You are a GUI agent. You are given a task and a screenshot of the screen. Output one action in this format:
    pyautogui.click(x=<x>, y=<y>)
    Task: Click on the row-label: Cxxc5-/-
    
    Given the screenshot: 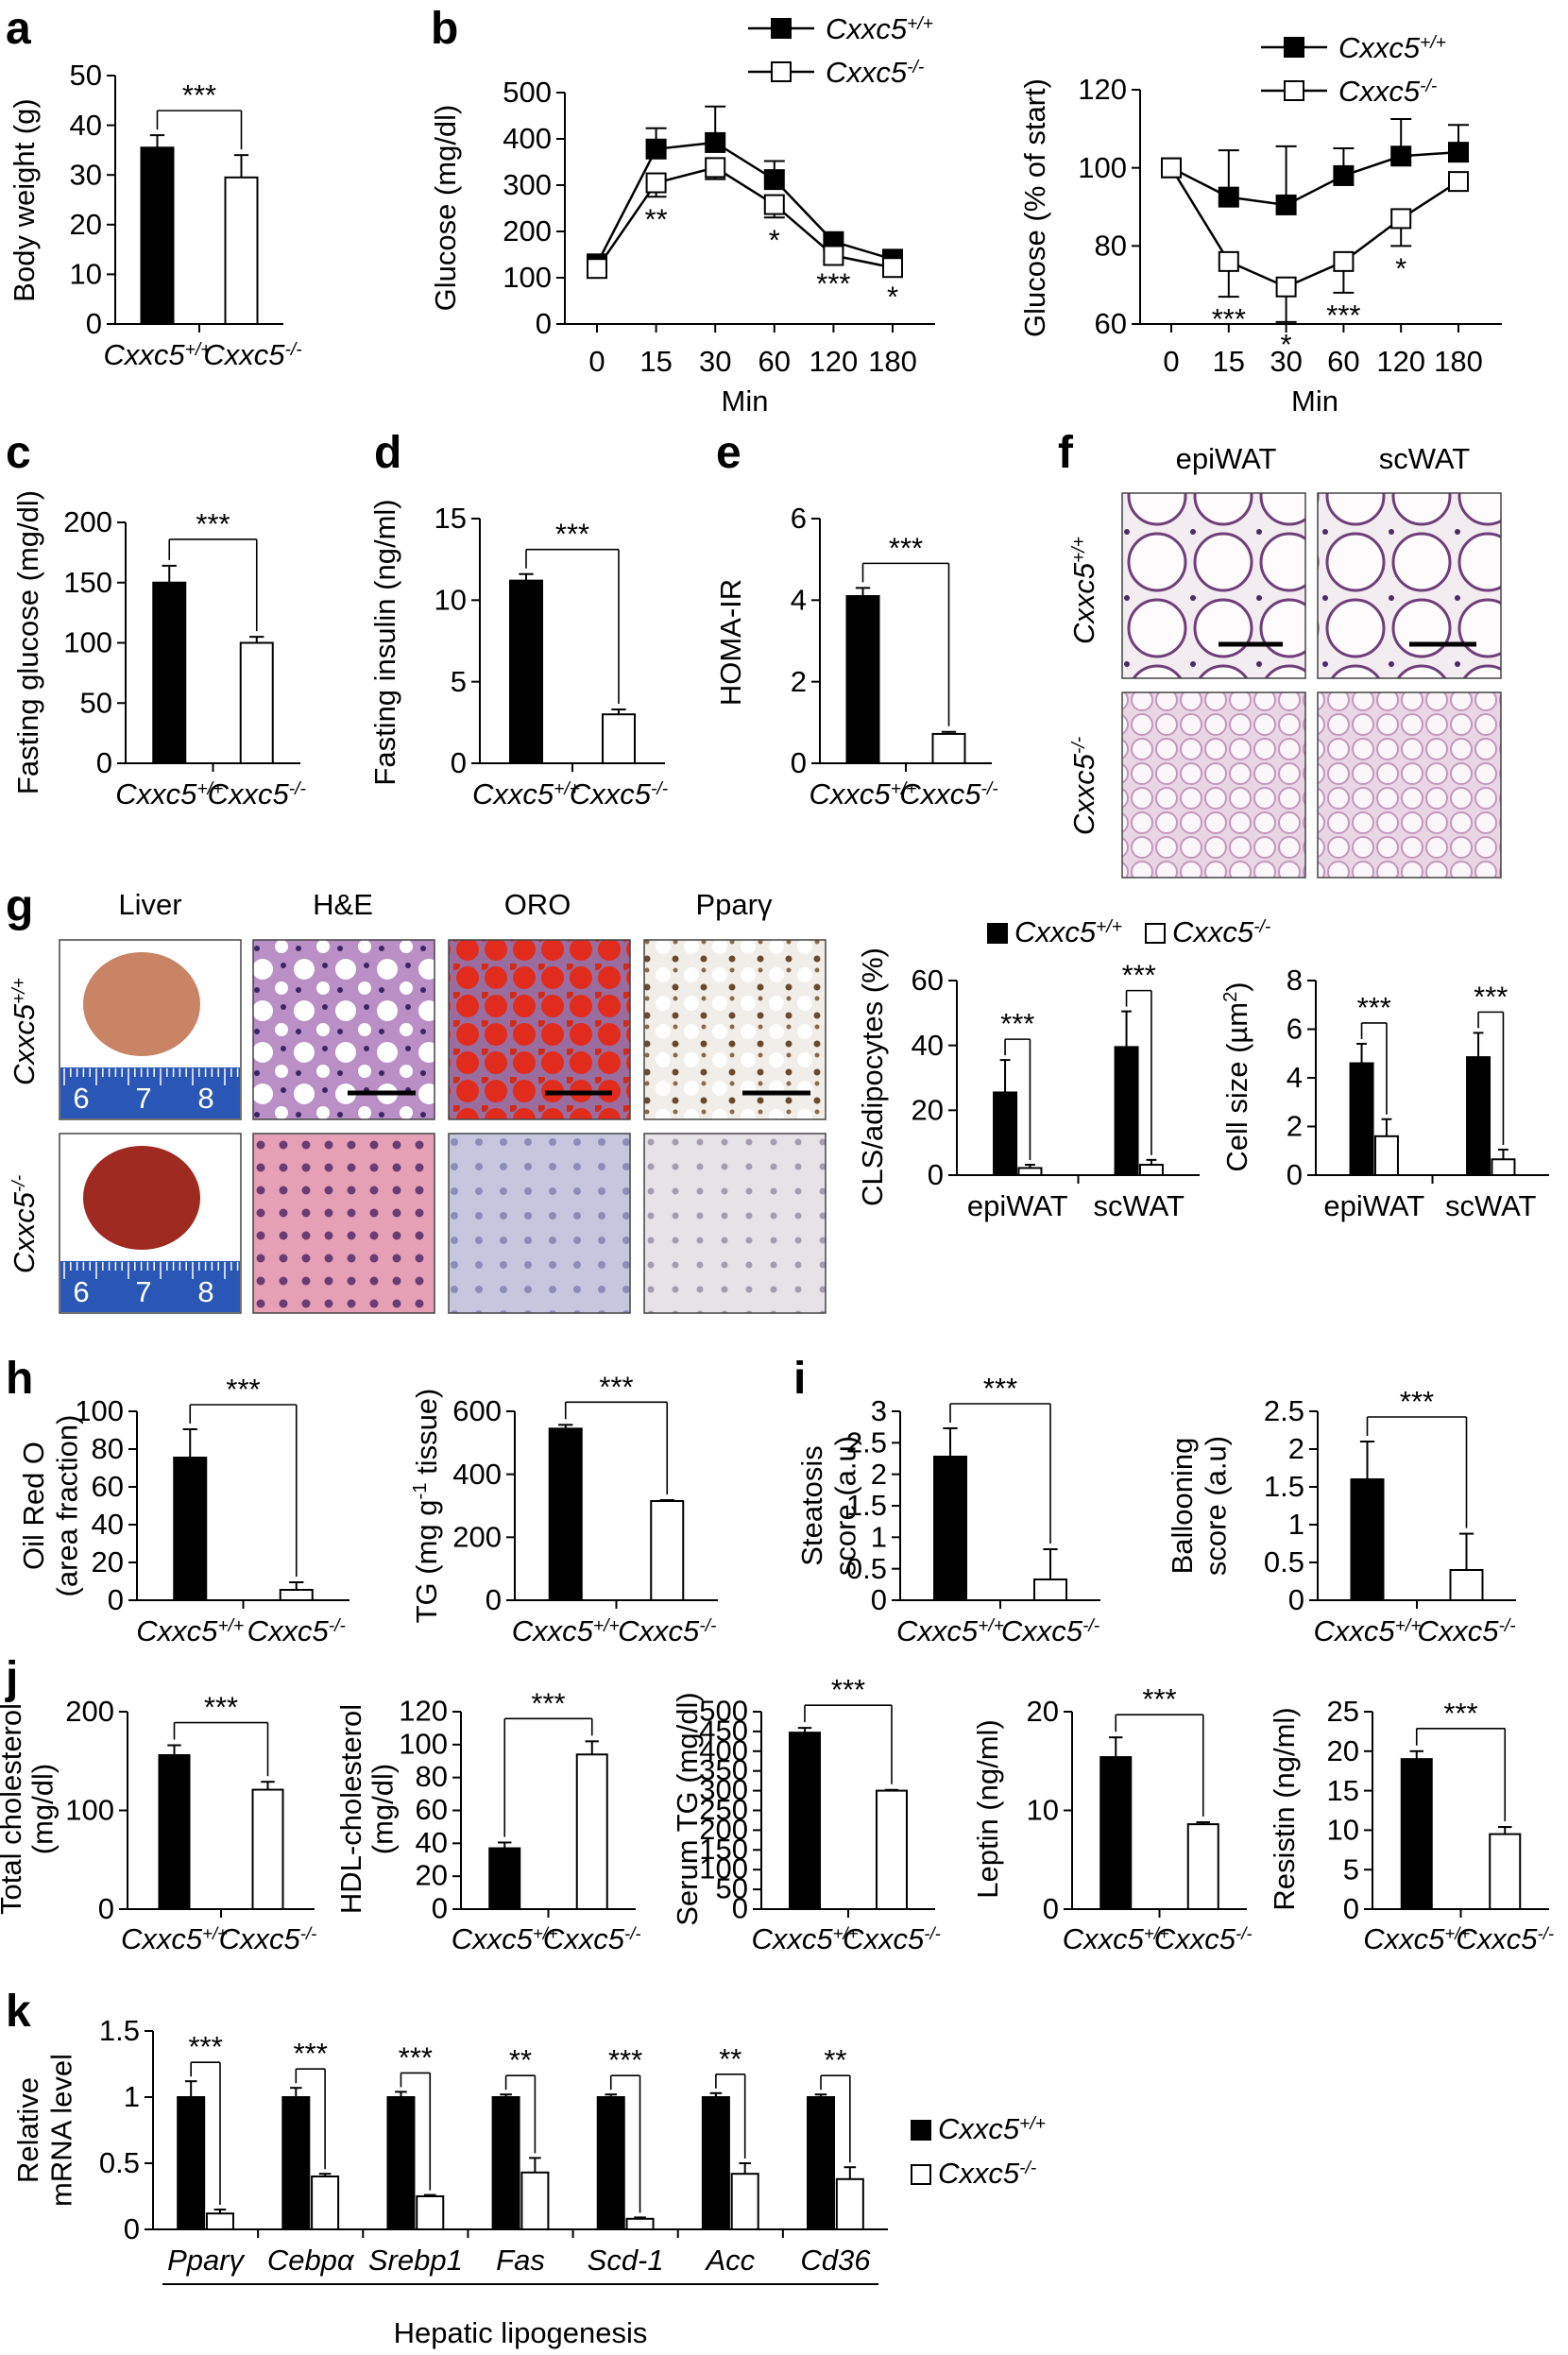 What is the action you would take?
    pyautogui.click(x=24, y=1224)
    